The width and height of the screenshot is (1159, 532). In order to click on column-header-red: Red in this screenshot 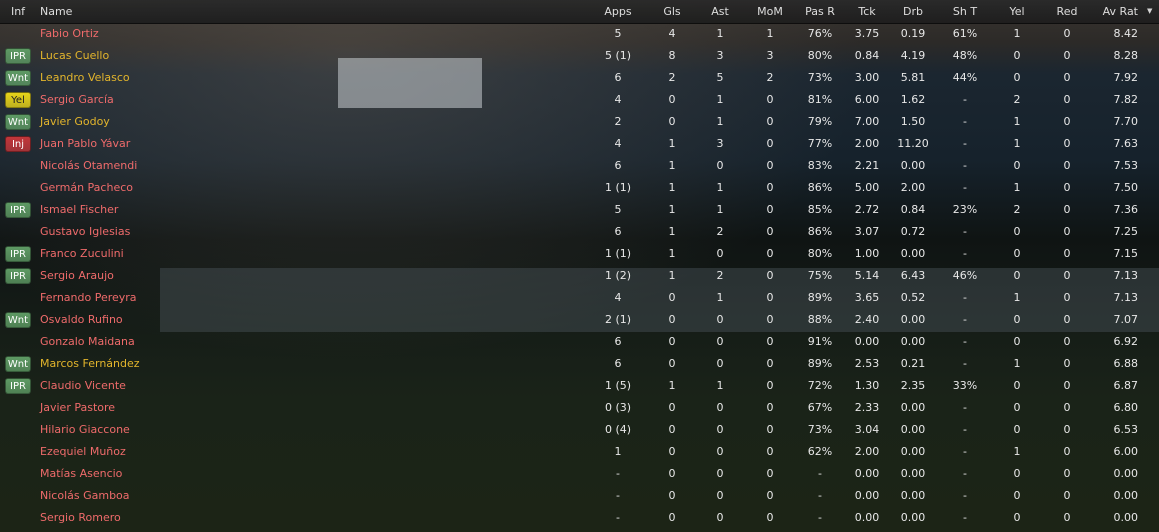, I will do `click(1067, 11)`.